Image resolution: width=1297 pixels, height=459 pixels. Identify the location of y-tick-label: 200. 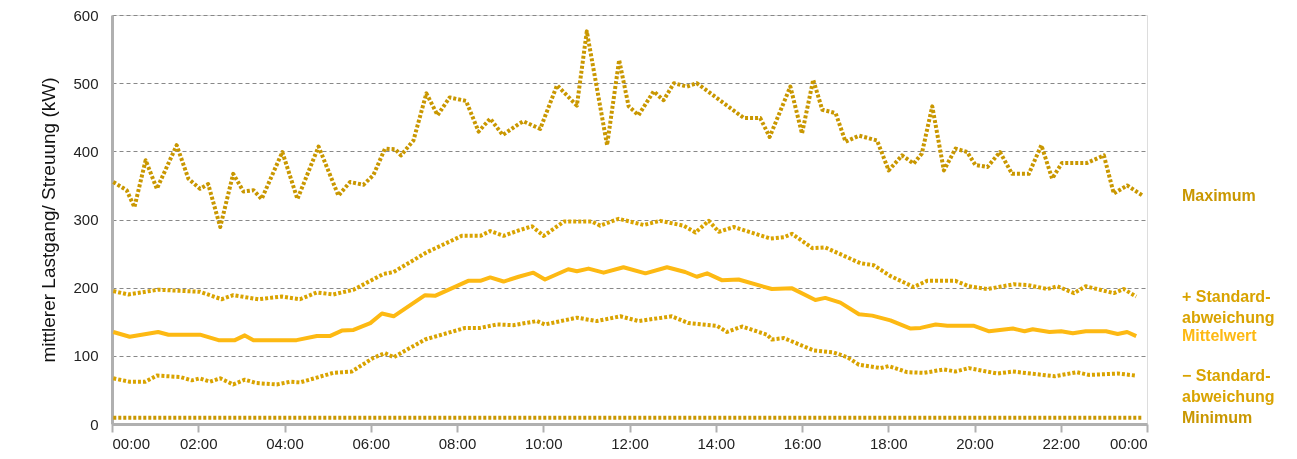
(86, 288).